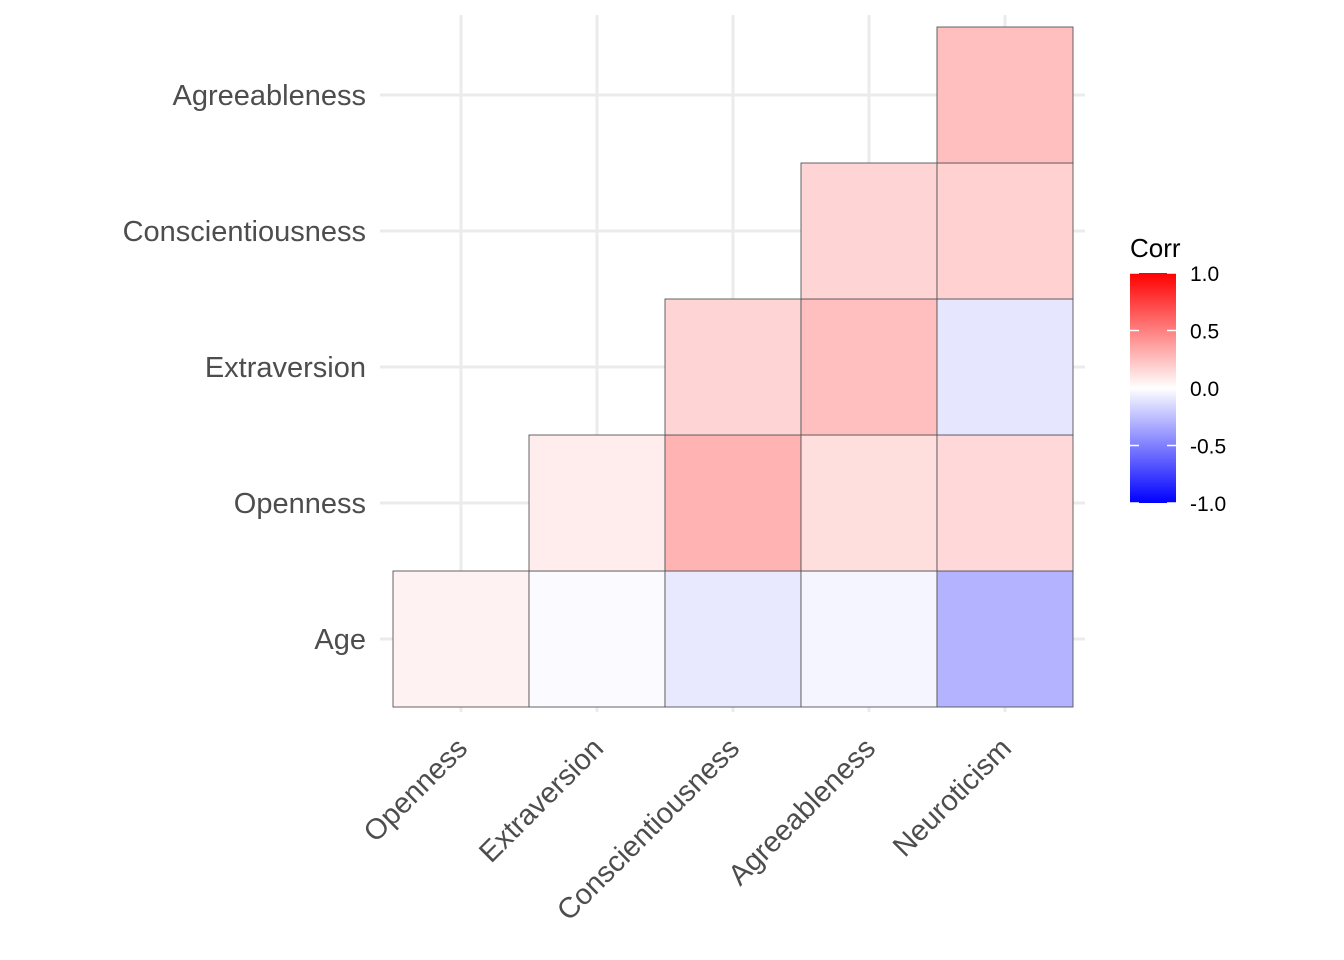 The width and height of the screenshot is (1344, 960). What do you see at coordinates (1178, 389) in the screenshot?
I see `legend-ticks: 1.0 0.5 0.0 -0.5 -1.0` at bounding box center [1178, 389].